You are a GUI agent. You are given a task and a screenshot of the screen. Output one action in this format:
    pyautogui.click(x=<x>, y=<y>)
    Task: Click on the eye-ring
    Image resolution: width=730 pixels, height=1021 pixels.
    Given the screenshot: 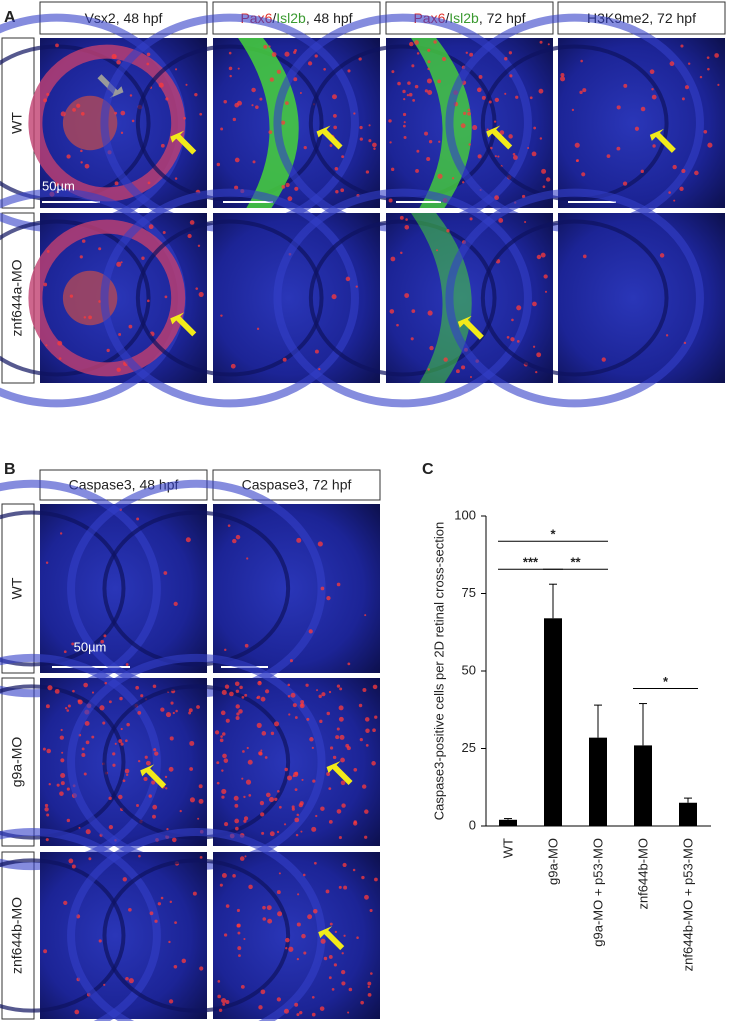 What is the action you would take?
    pyautogui.click(x=107, y=123)
    